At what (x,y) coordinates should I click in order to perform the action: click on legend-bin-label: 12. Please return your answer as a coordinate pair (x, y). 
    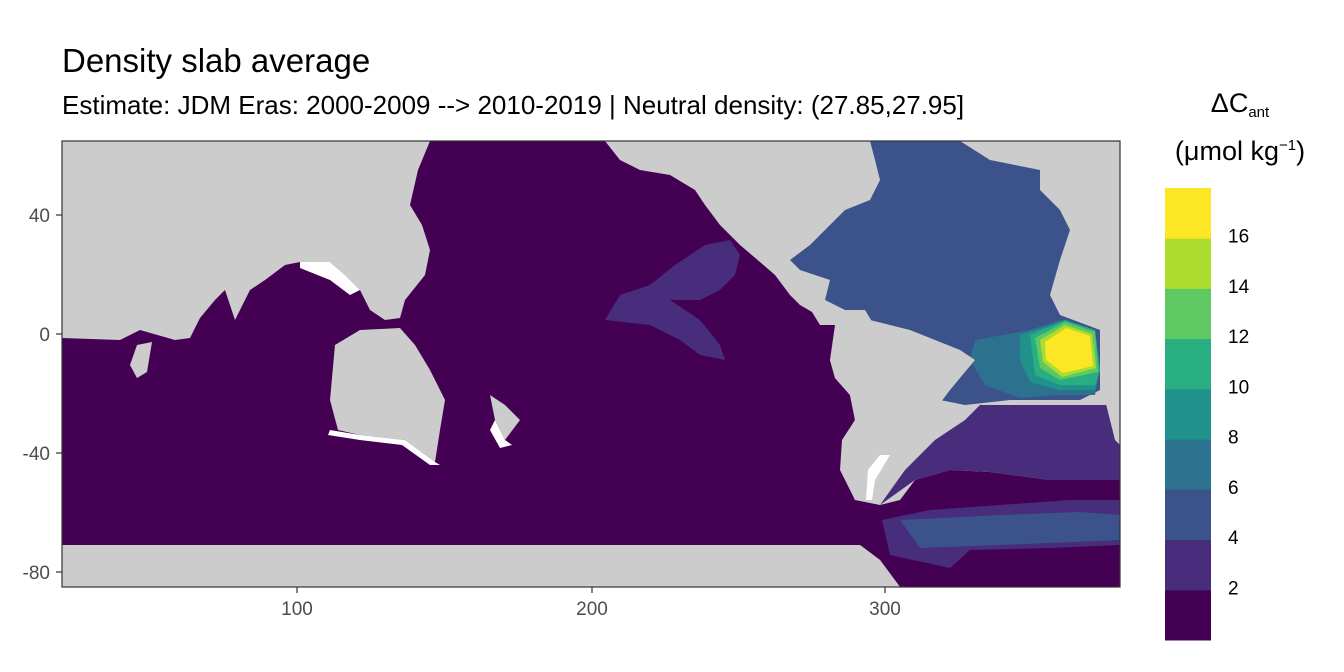
    Looking at the image, I should click on (1238, 337).